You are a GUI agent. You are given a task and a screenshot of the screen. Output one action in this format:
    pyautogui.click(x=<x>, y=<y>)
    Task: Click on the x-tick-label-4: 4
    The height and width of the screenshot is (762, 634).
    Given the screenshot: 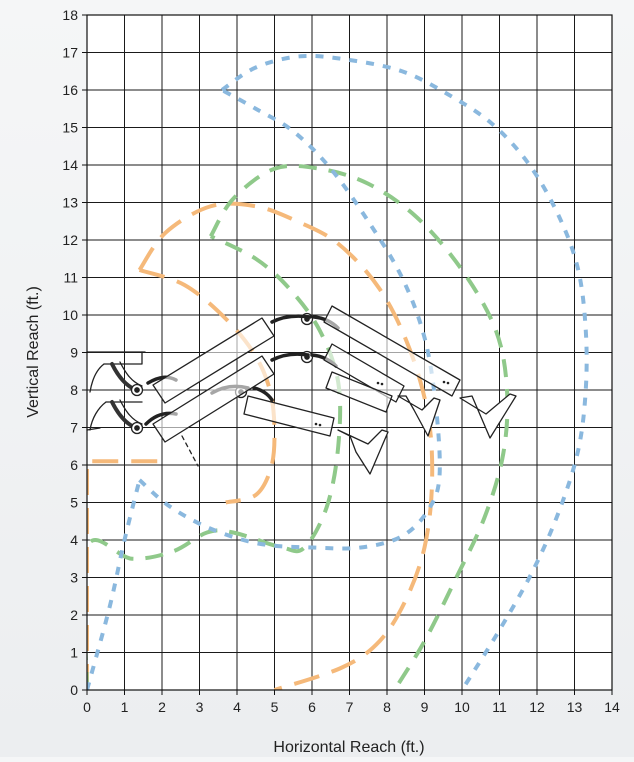 What is the action you would take?
    pyautogui.click(x=237, y=707)
    